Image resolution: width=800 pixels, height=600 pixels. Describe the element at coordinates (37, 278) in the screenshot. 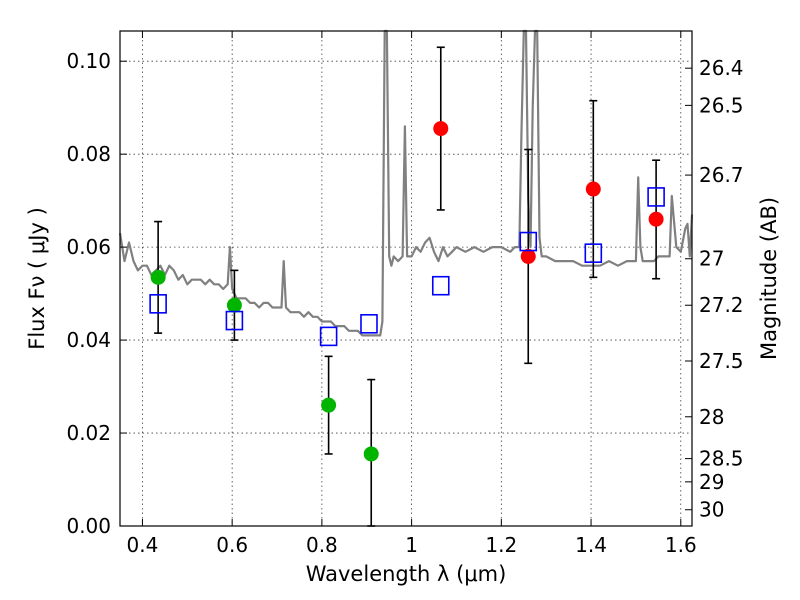

I see `y-axis-title: Flux Fν ( μJy )` at that location.